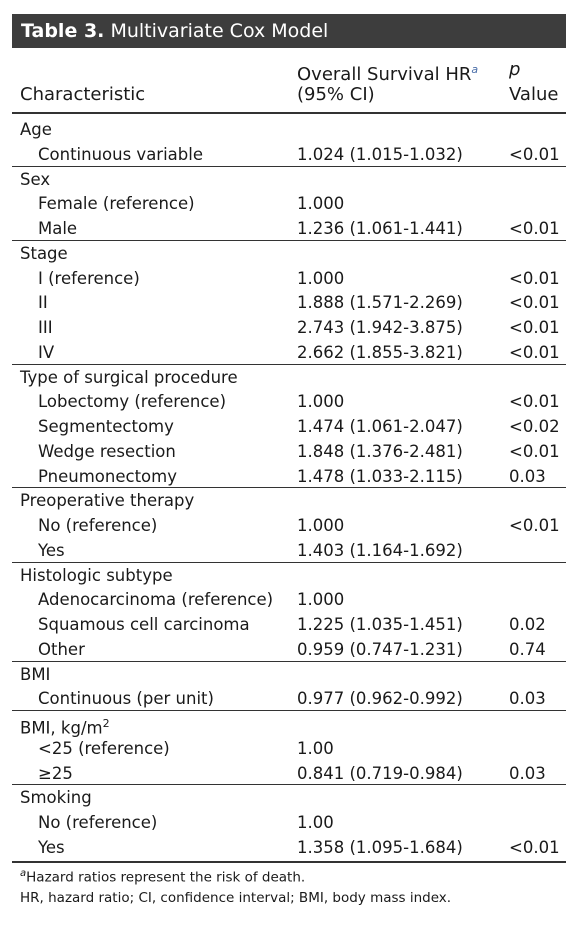  Describe the element at coordinates (44, 253) in the screenshot. I see `section-heading: Stage` at that location.